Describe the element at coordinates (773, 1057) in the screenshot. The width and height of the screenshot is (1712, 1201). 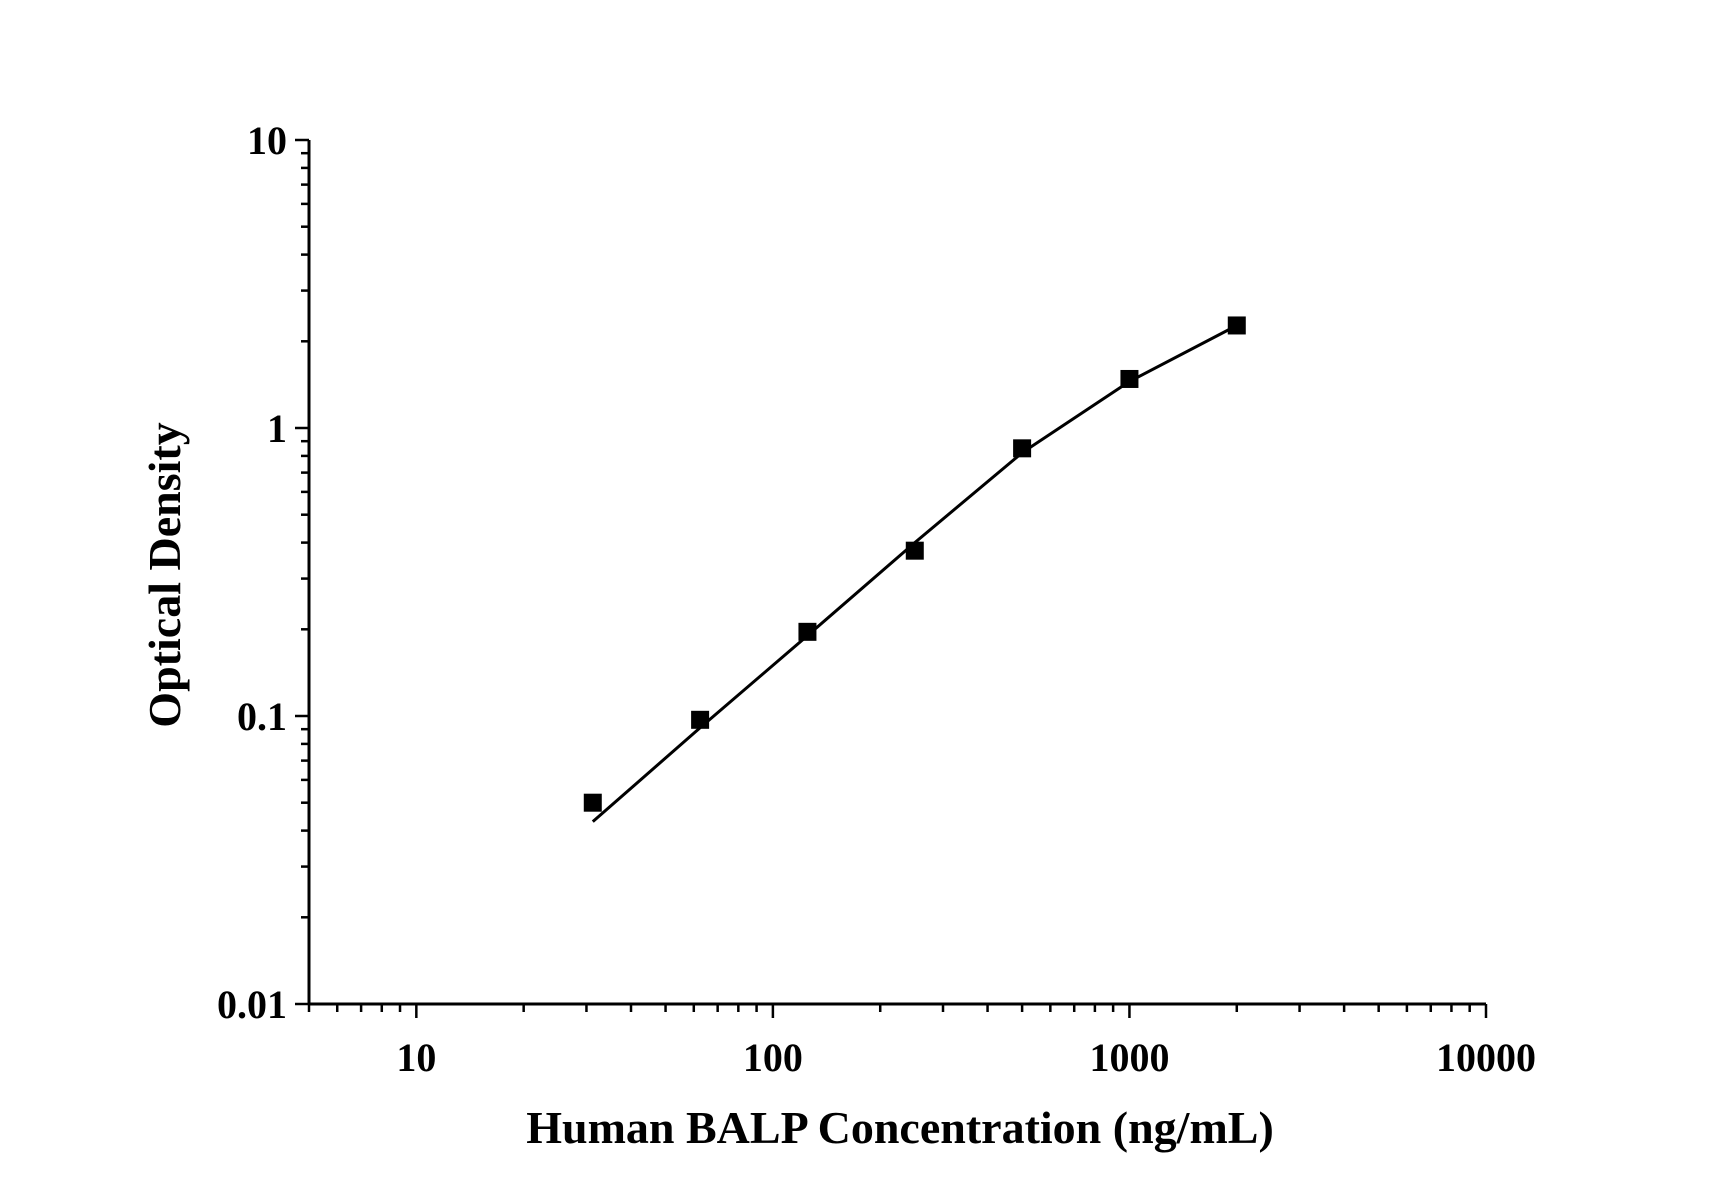
I see `x-tick-label: 100` at that location.